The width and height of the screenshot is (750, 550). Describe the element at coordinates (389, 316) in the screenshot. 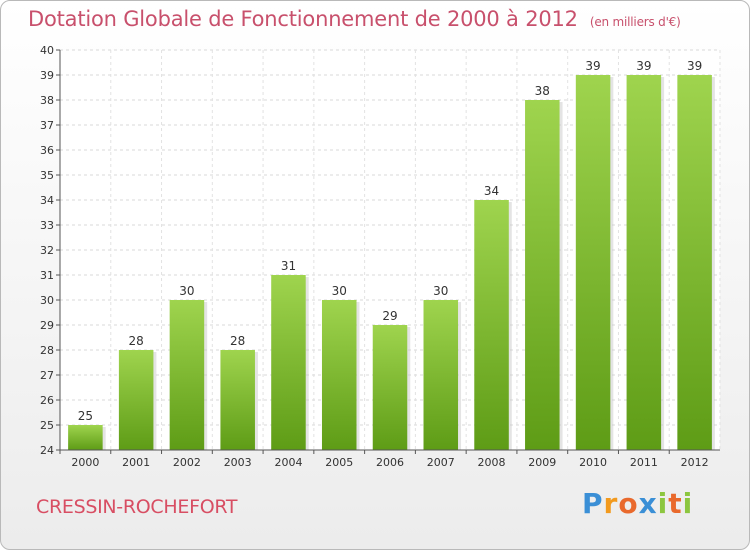

I see `data-label: 29` at that location.